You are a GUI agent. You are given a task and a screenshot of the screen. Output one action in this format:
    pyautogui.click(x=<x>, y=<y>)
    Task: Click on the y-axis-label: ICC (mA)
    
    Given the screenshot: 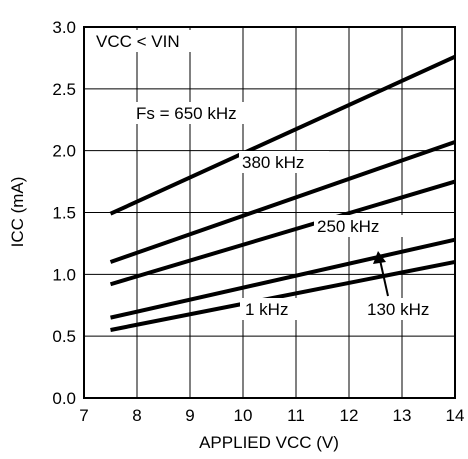 What is the action you would take?
    pyautogui.click(x=17, y=212)
    